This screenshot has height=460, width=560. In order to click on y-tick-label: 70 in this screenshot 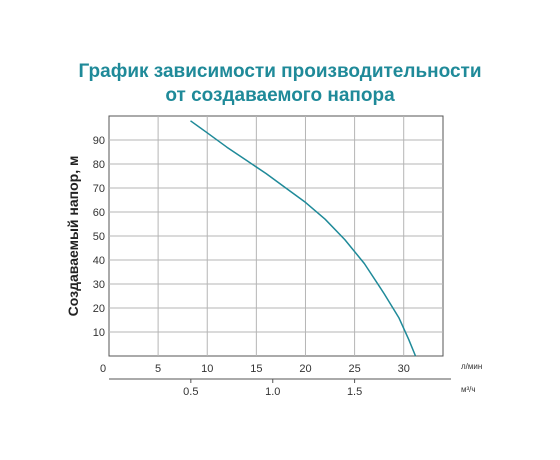, I will do `click(99, 189)`.